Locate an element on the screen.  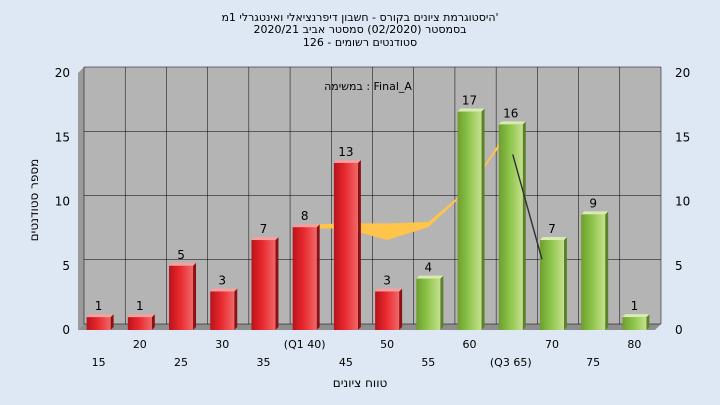
y-tick-label-left: 0 is located at coordinates (66, 330).